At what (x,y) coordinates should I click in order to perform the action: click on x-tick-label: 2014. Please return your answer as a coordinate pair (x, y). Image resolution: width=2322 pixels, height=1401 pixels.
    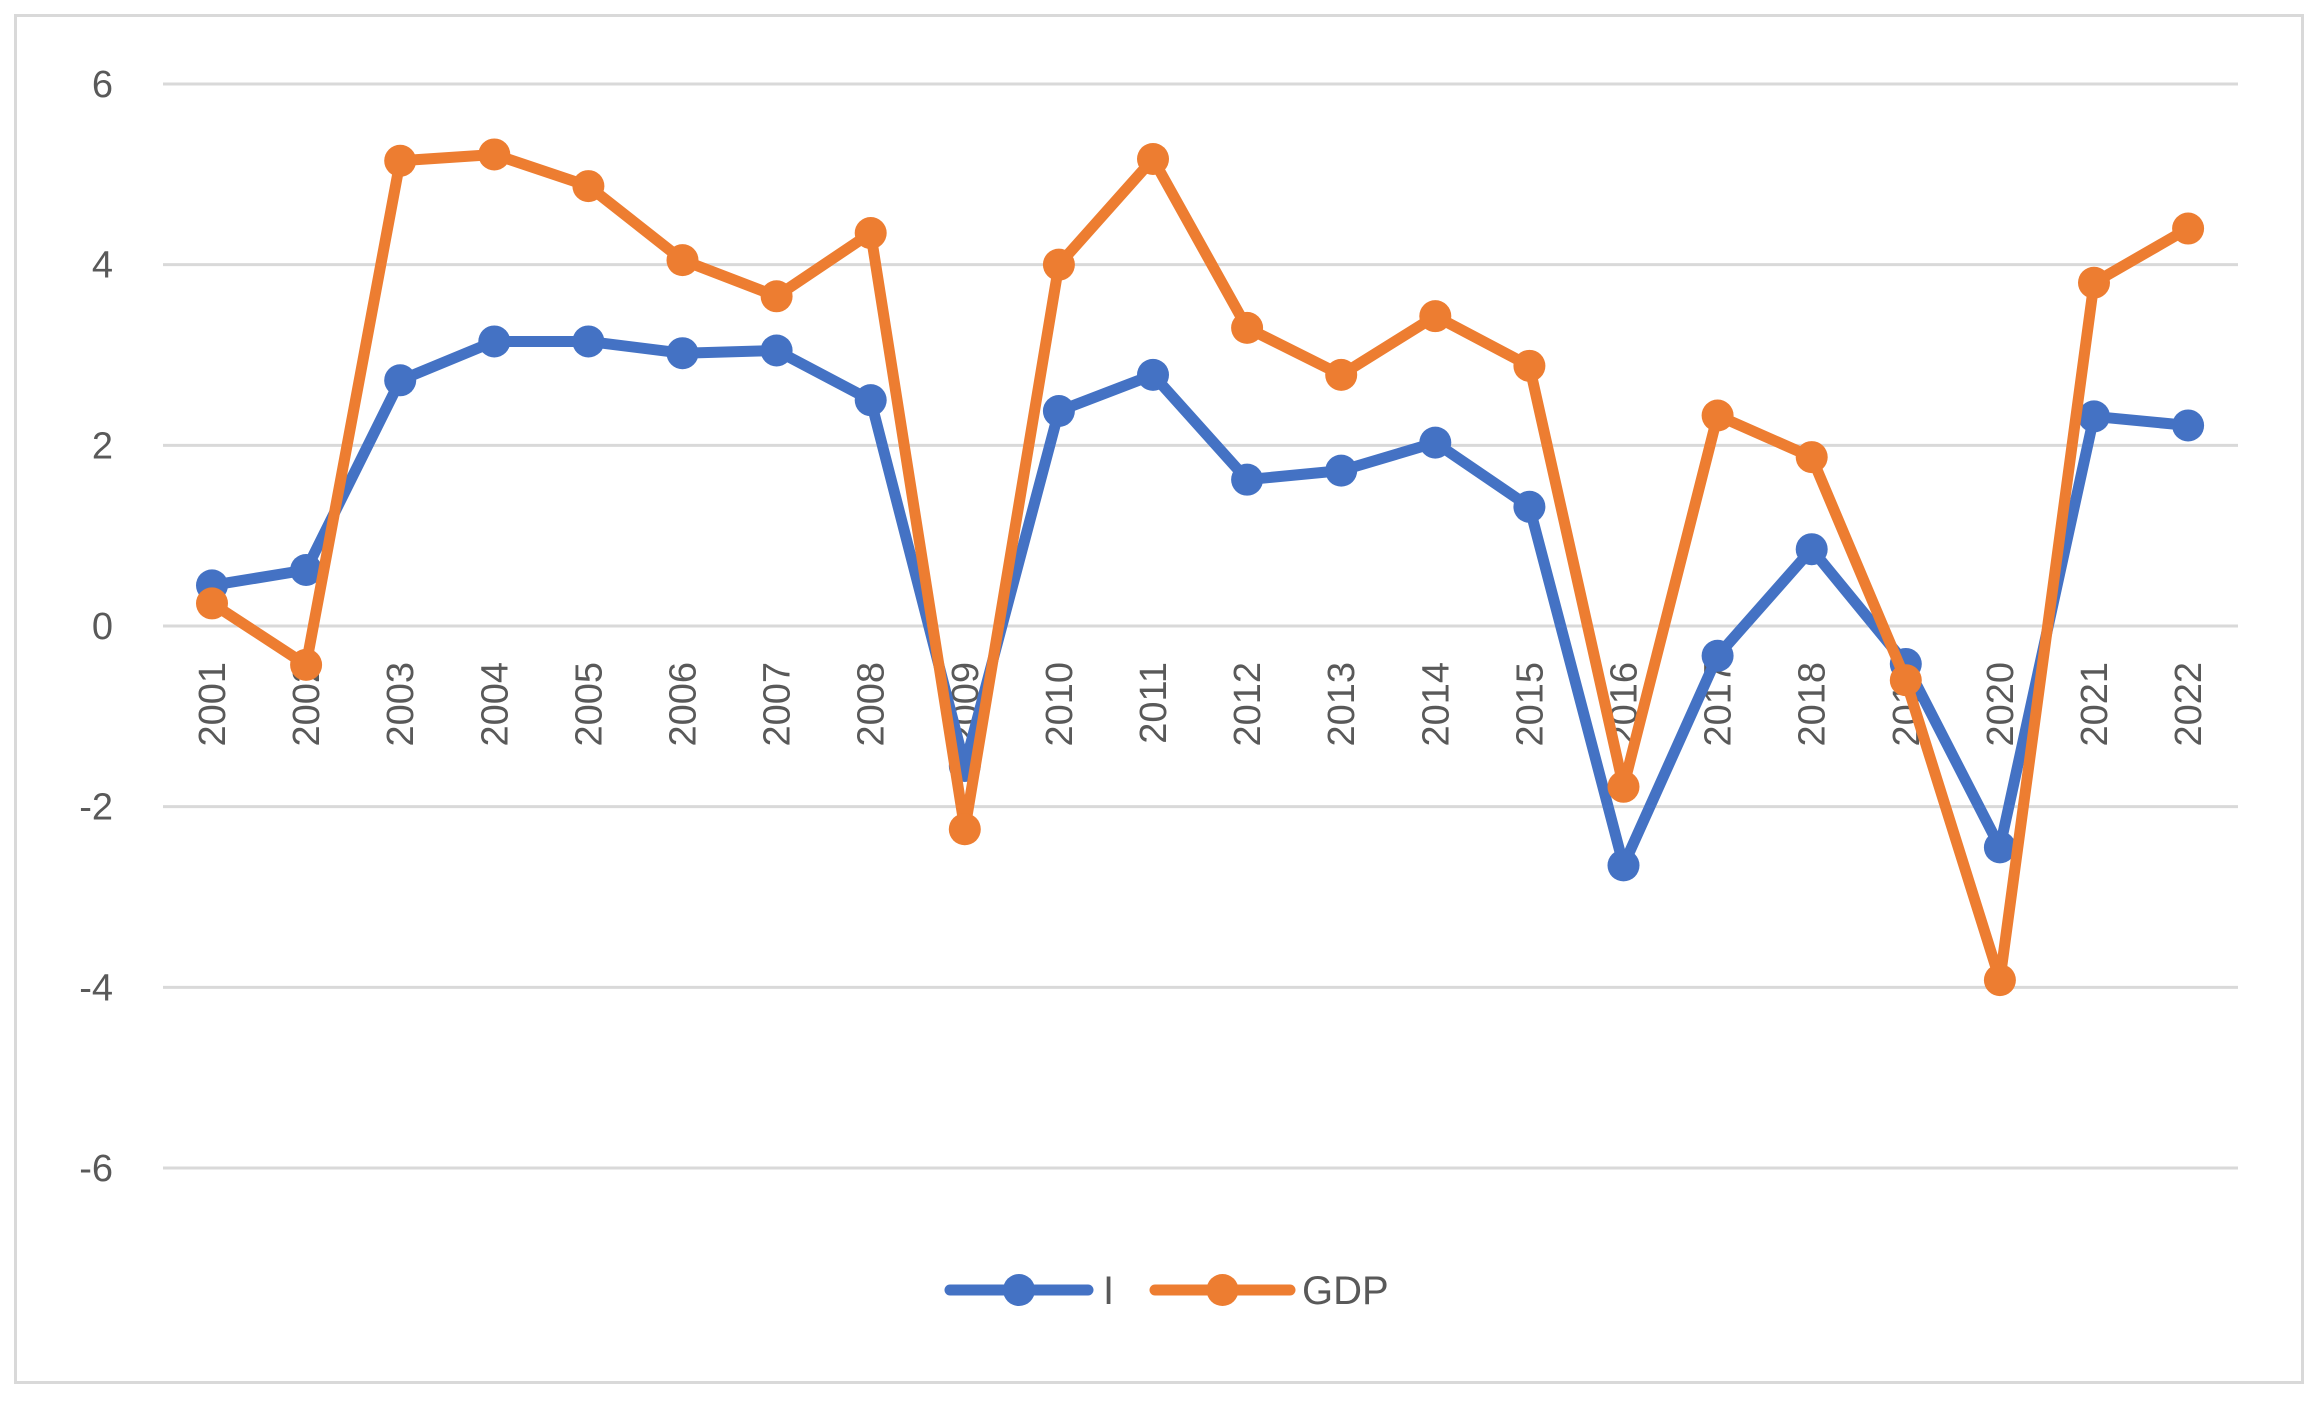
    Looking at the image, I should click on (1436, 704).